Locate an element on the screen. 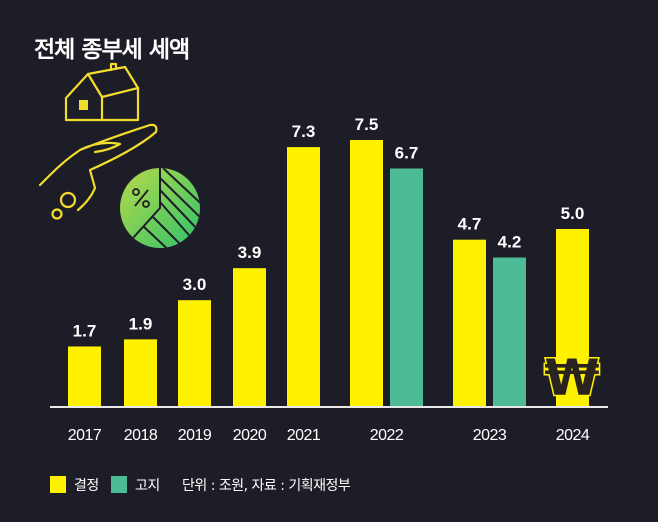 This screenshot has width=658, height=522. value-label: 7.3 is located at coordinates (304, 131).